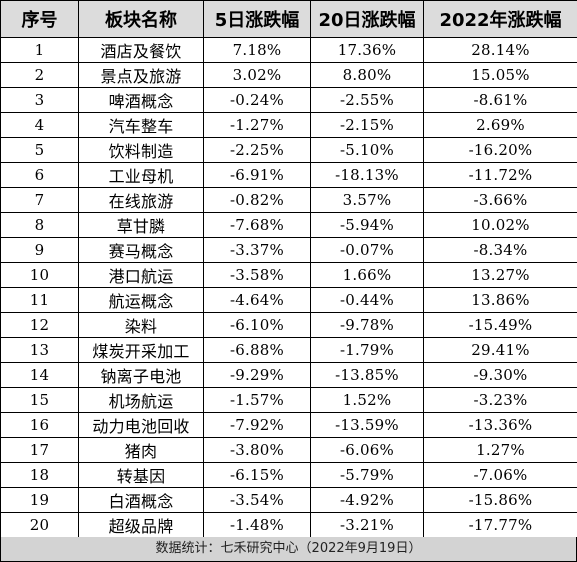 The height and width of the screenshot is (562, 577). I want to click on table-row: 13 煤炭开采加工 -6.88% -1.79% 29.41%, so click(288, 350).